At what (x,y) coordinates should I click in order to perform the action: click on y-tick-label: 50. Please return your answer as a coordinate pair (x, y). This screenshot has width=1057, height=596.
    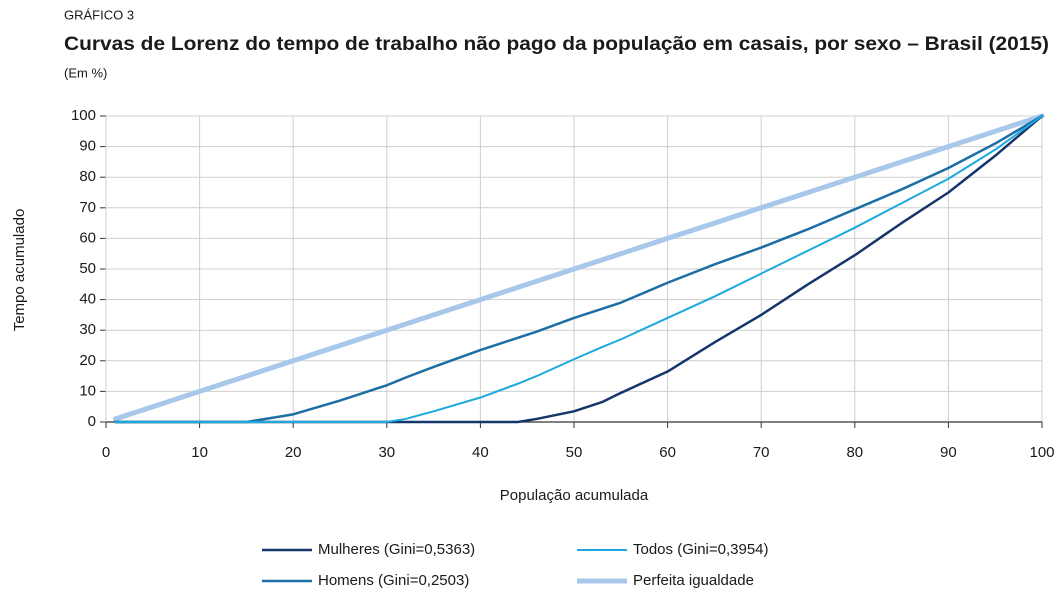
    Looking at the image, I should click on (87, 268).